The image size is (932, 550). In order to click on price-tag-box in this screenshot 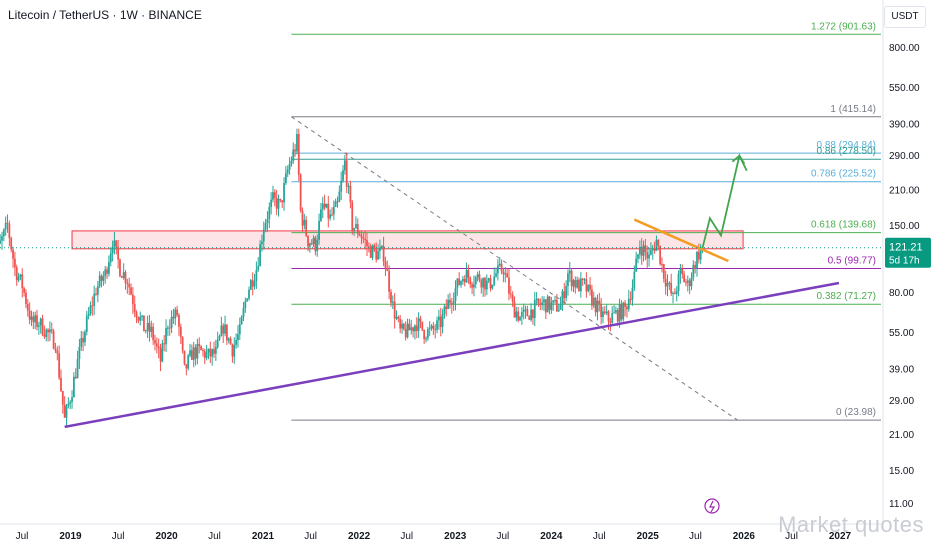, I will do `click(908, 252)`.